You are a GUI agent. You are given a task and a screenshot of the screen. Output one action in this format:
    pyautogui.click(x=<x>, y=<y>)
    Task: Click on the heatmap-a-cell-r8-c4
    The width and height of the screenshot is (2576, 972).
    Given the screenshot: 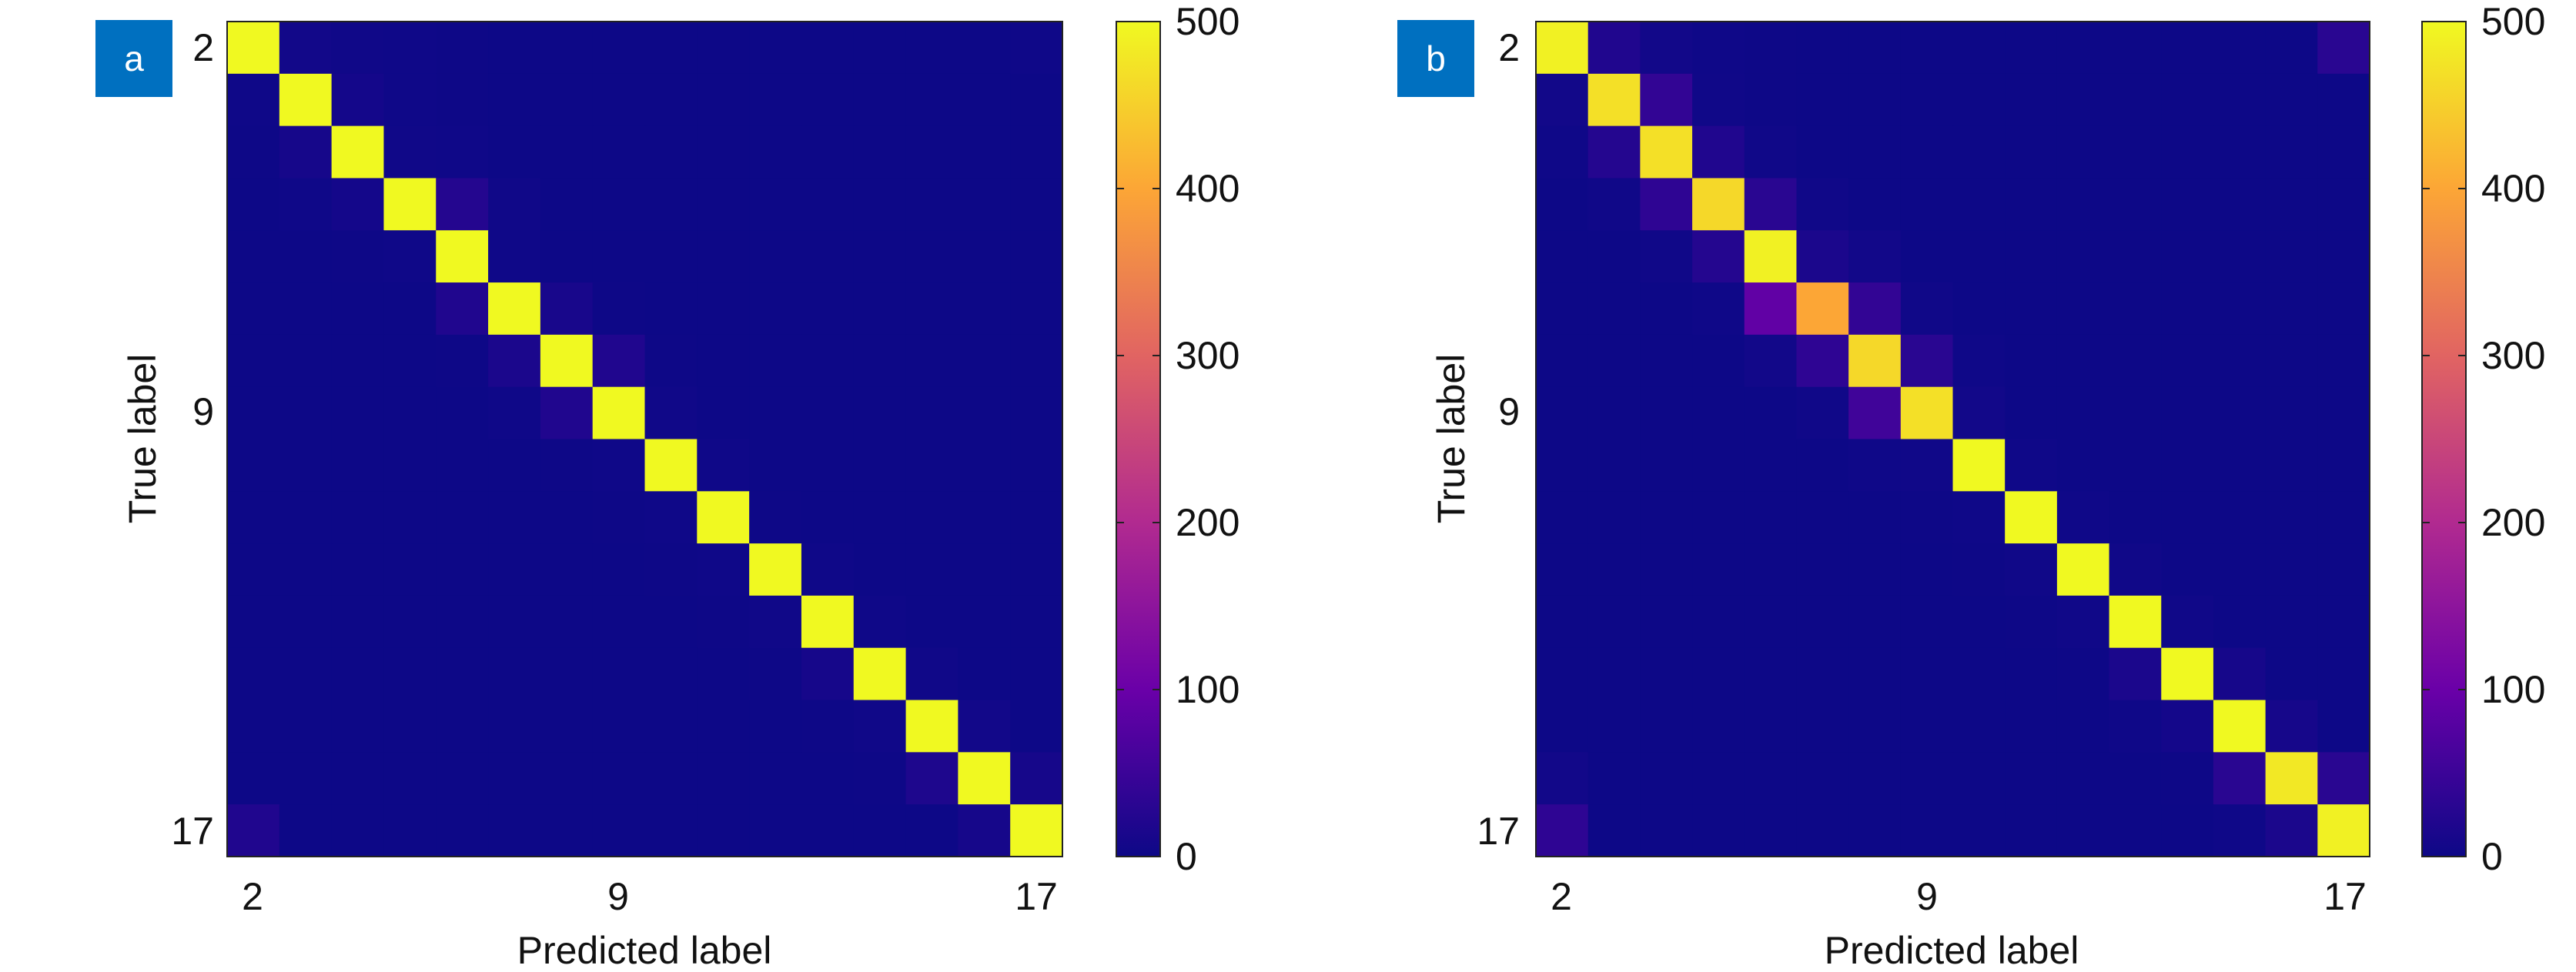 What is the action you would take?
    pyautogui.click(x=358, y=361)
    